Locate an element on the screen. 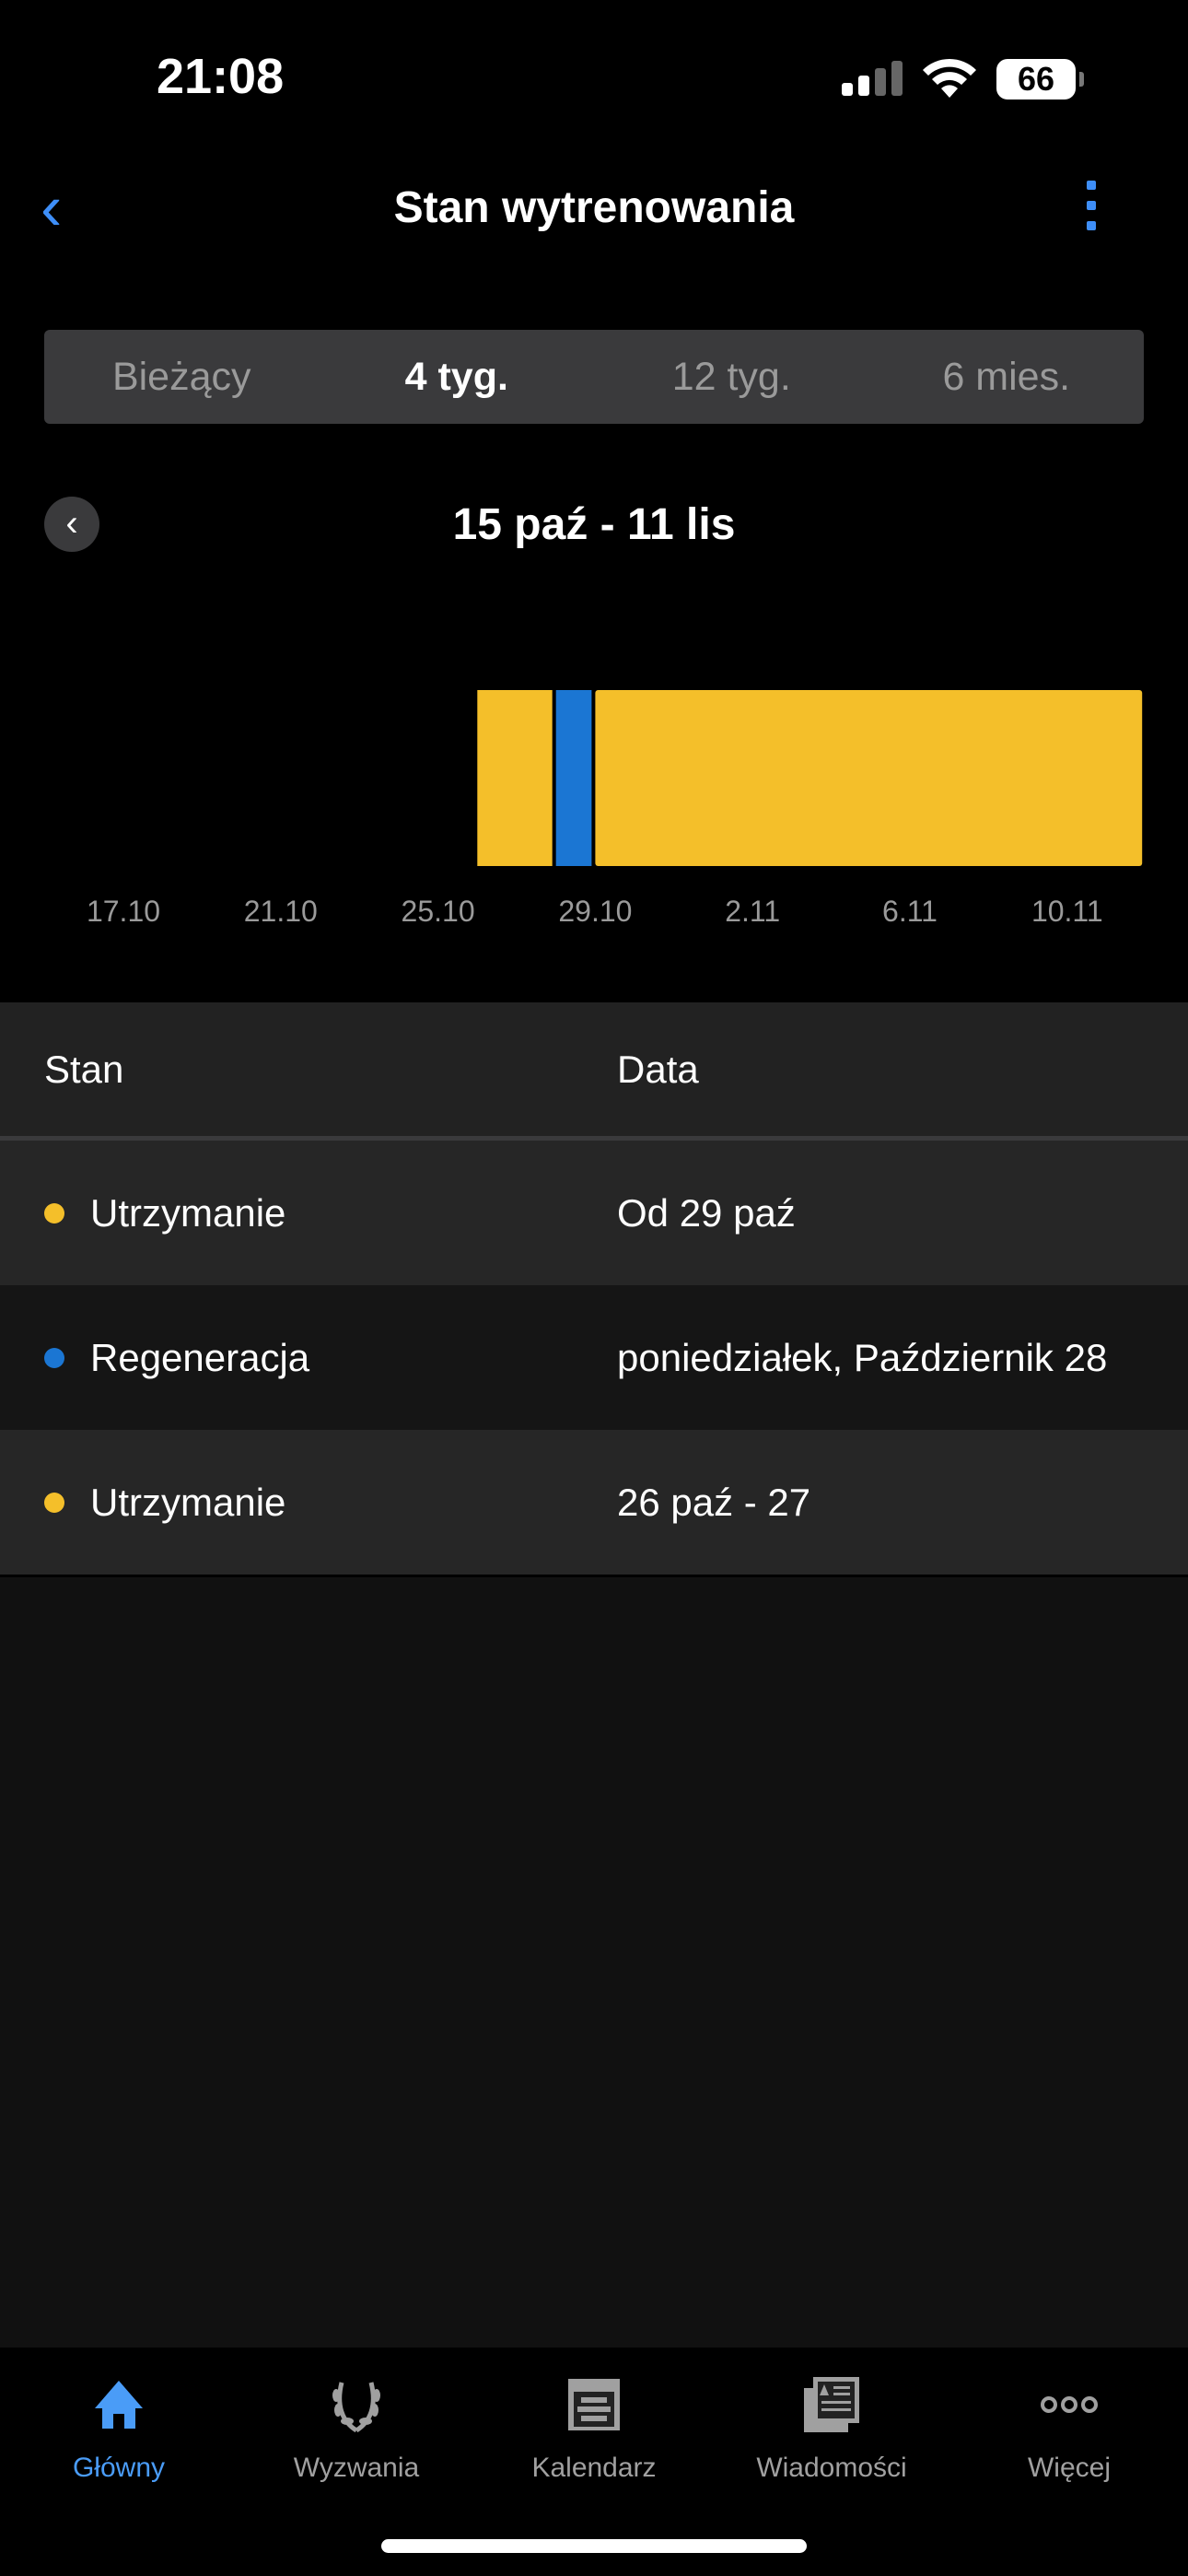 The image size is (1188, 2576). tab-calendar: Kalendarz is located at coordinates (594, 2421).